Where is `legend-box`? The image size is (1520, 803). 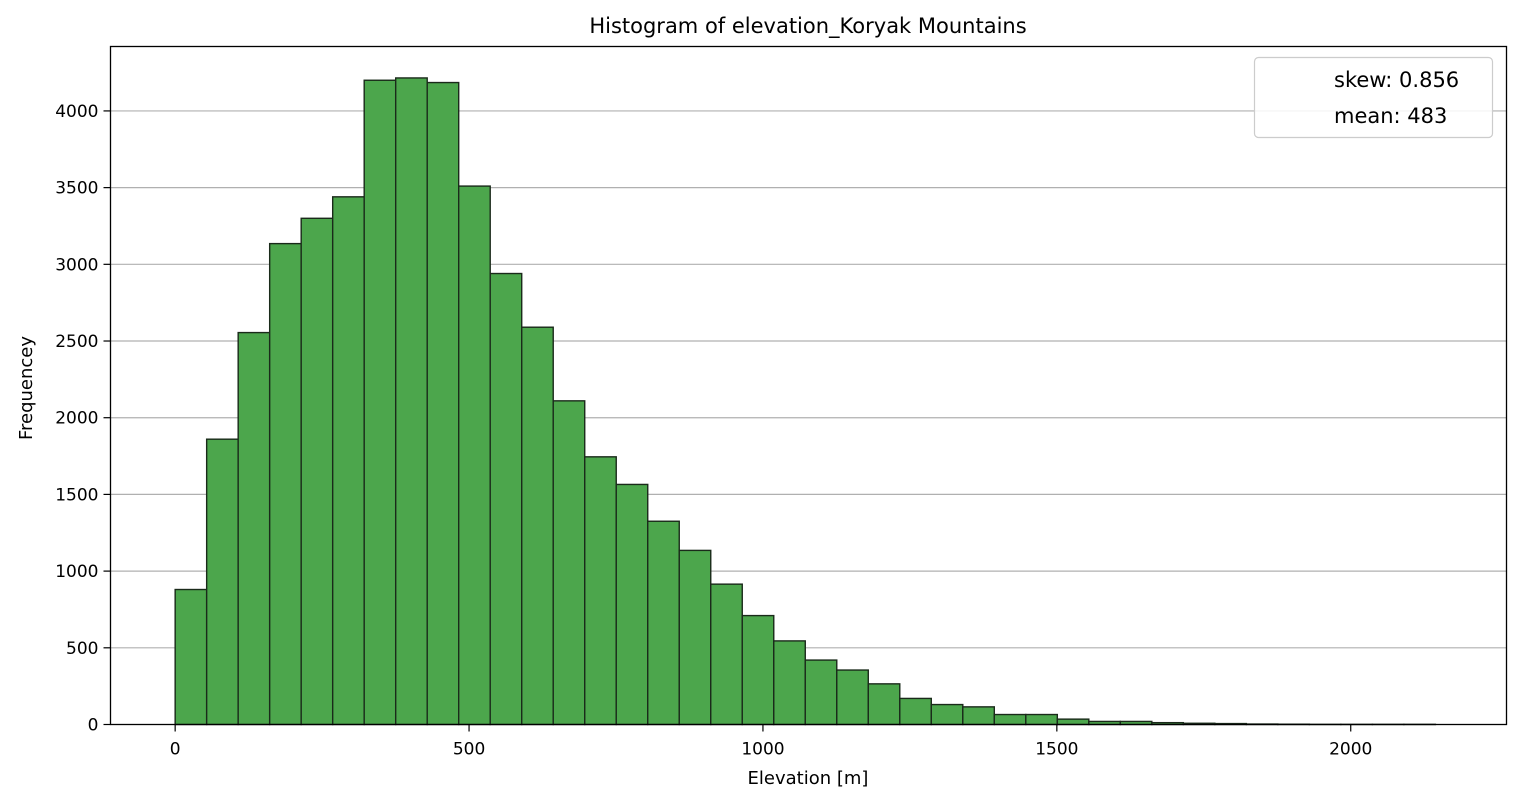 legend-box is located at coordinates (1373, 97).